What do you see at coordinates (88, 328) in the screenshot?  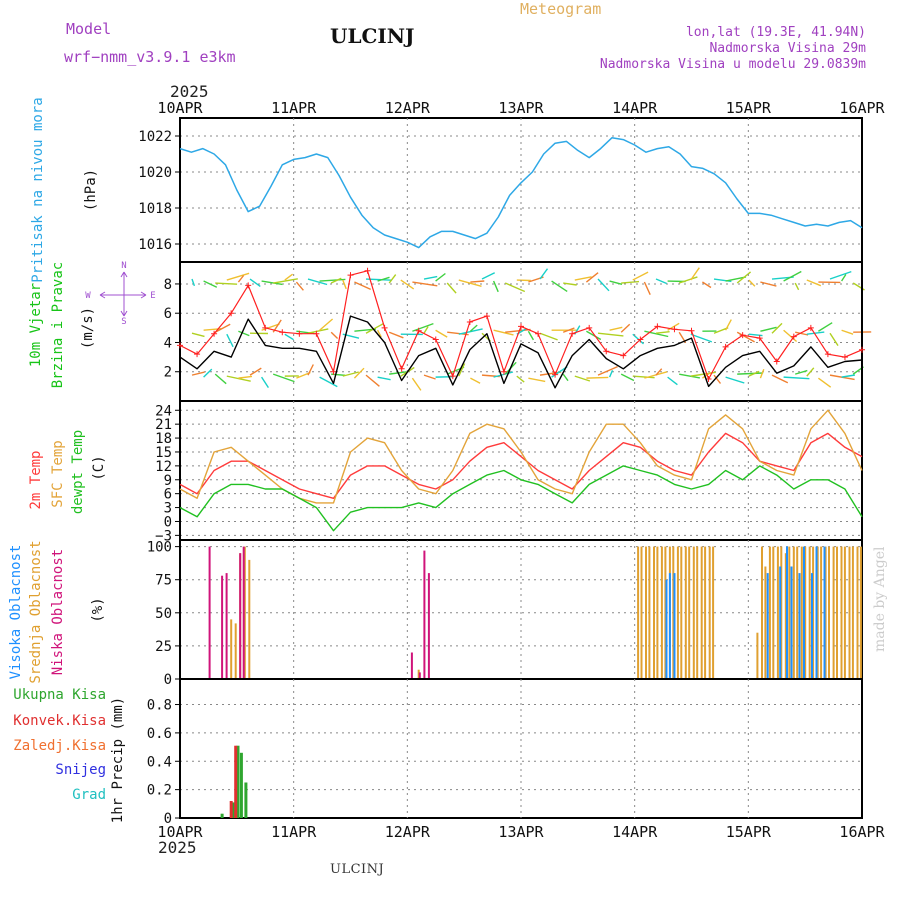 I see `wind-unit-label: (m/s)` at bounding box center [88, 328].